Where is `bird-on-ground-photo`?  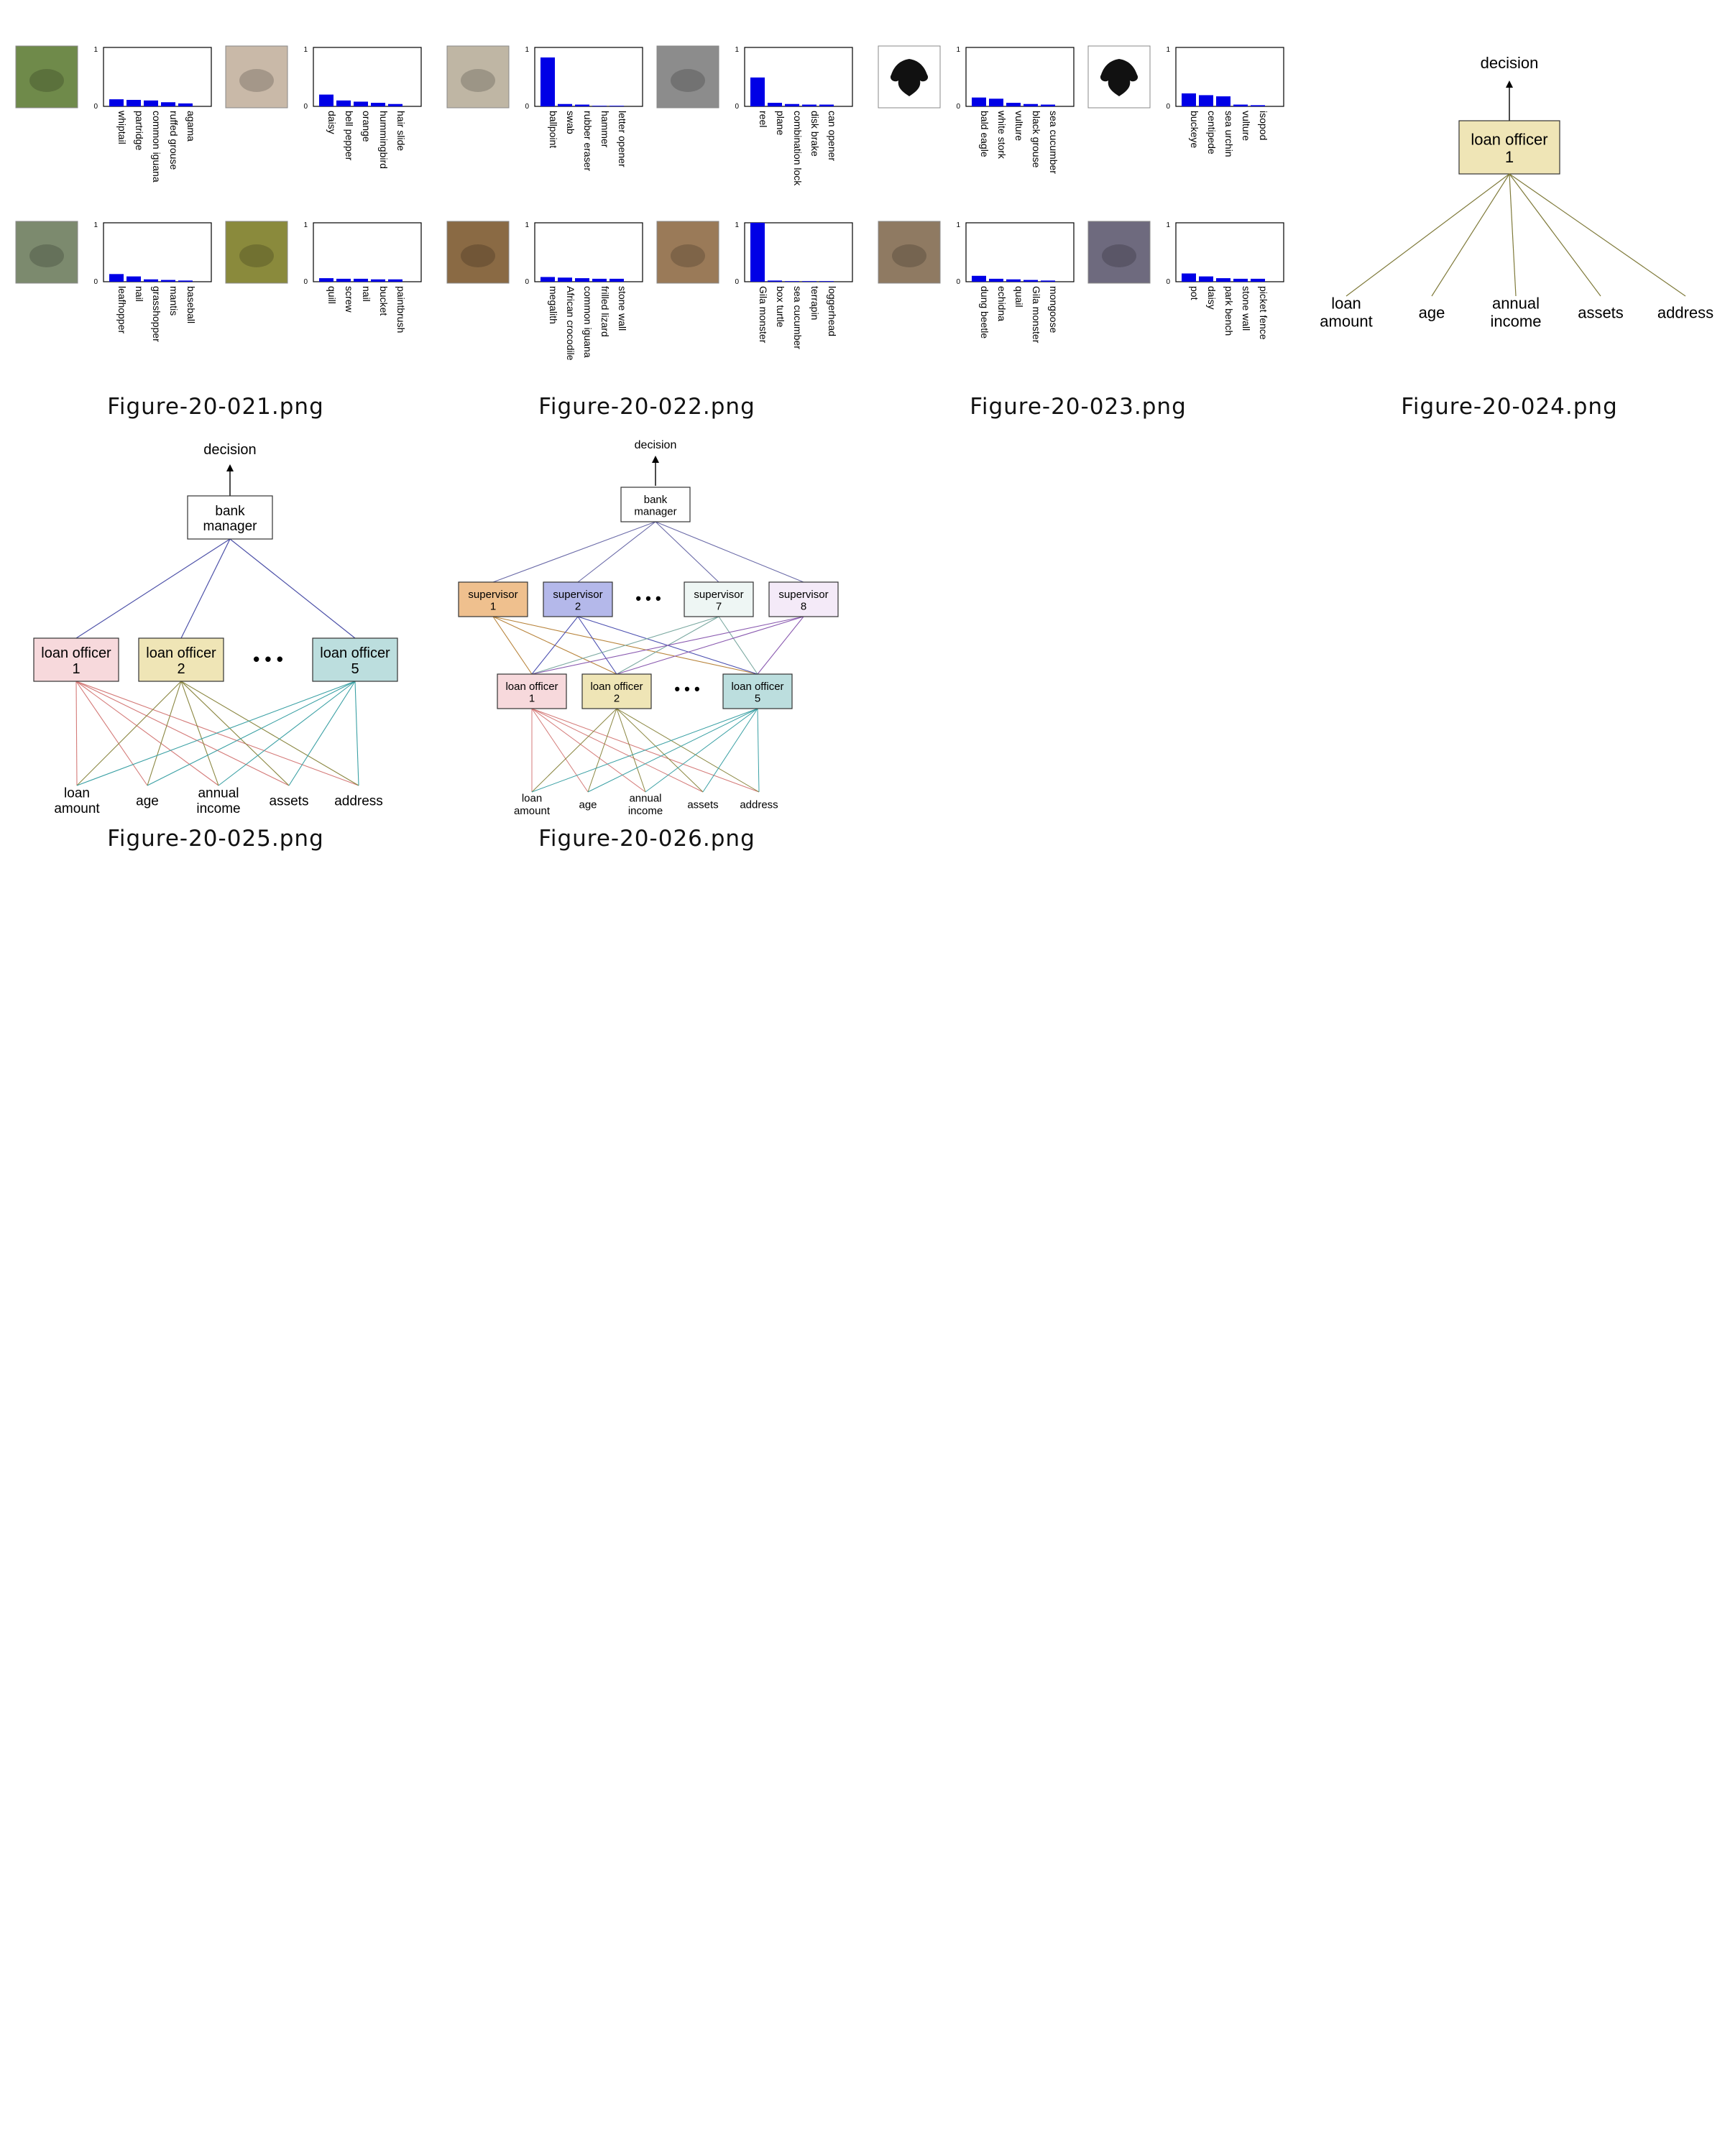 bird-on-ground-photo is located at coordinates (478, 253).